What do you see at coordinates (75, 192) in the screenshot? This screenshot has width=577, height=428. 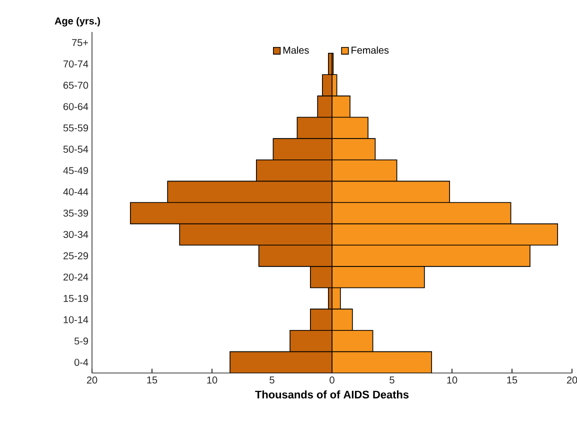 I see `y-tick-label: 40-44` at bounding box center [75, 192].